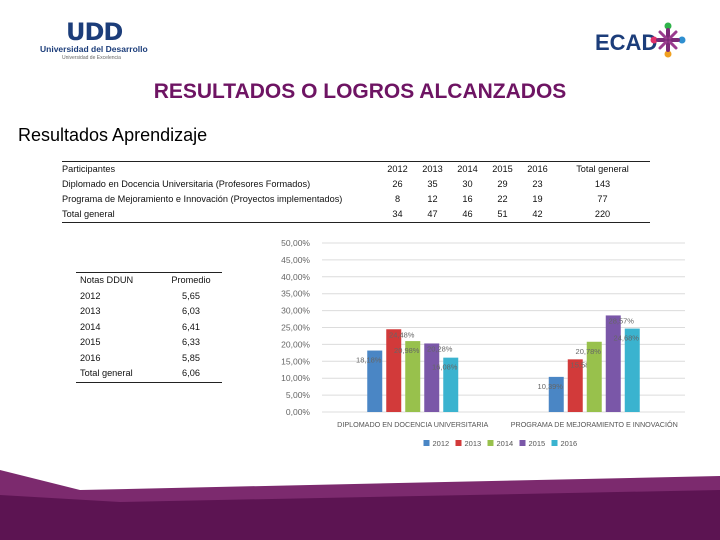 Image resolution: width=720 pixels, height=540 pixels. Describe the element at coordinates (149, 312) in the screenshot. I see `table-row: 2013 6,03` at that location.